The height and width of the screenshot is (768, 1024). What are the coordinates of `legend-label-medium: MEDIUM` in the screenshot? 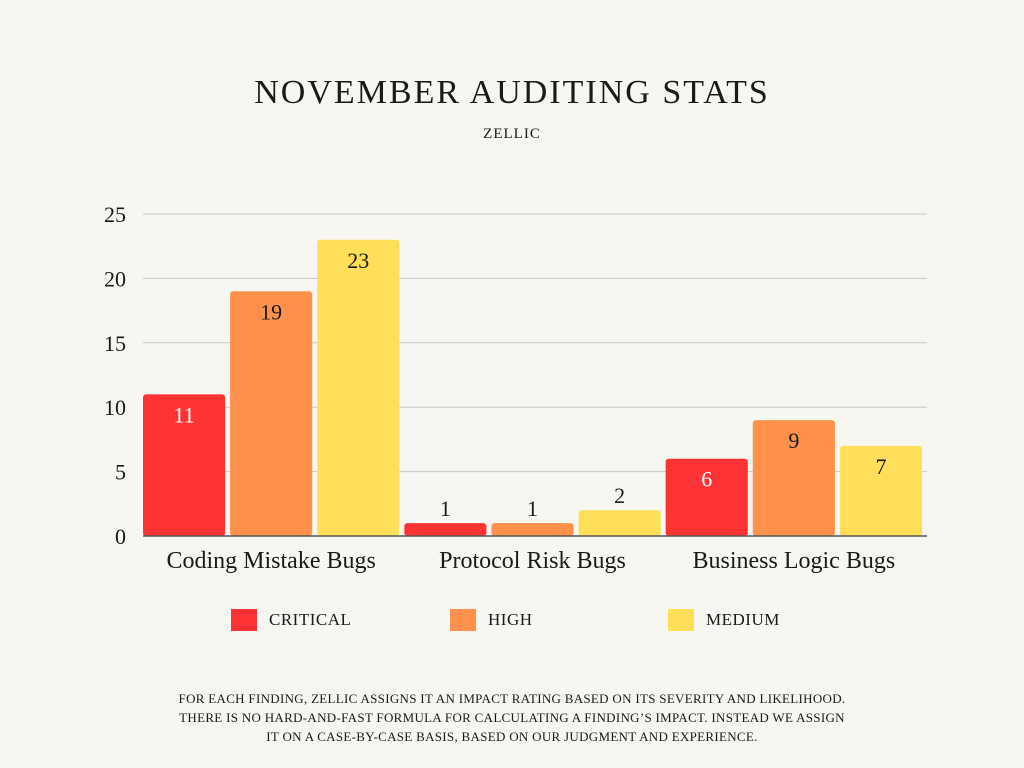 It's located at (743, 619).